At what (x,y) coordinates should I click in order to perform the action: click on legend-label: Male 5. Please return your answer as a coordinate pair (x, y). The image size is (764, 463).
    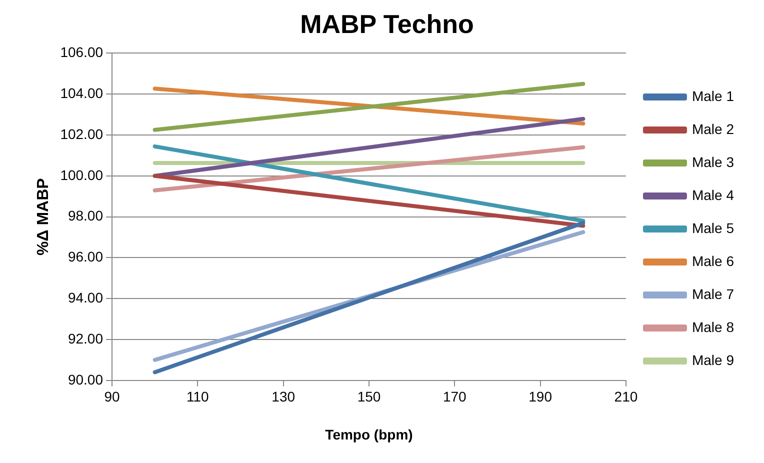
    Looking at the image, I should click on (713, 228).